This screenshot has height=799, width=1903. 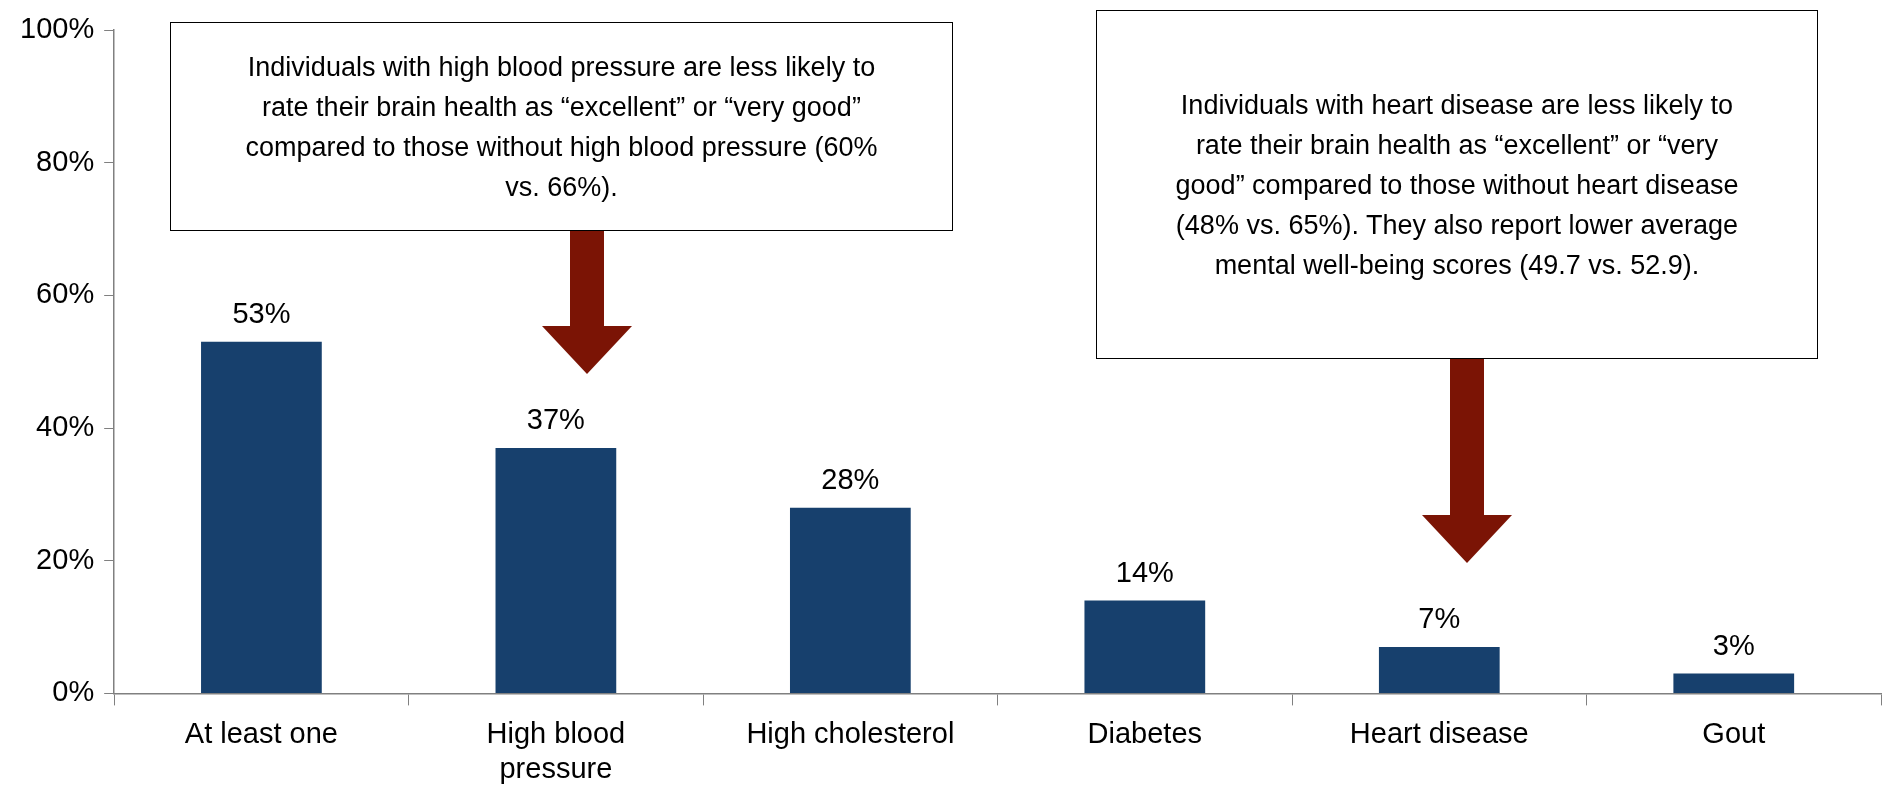 I want to click on x-tick-label: At least one, so click(x=261, y=732).